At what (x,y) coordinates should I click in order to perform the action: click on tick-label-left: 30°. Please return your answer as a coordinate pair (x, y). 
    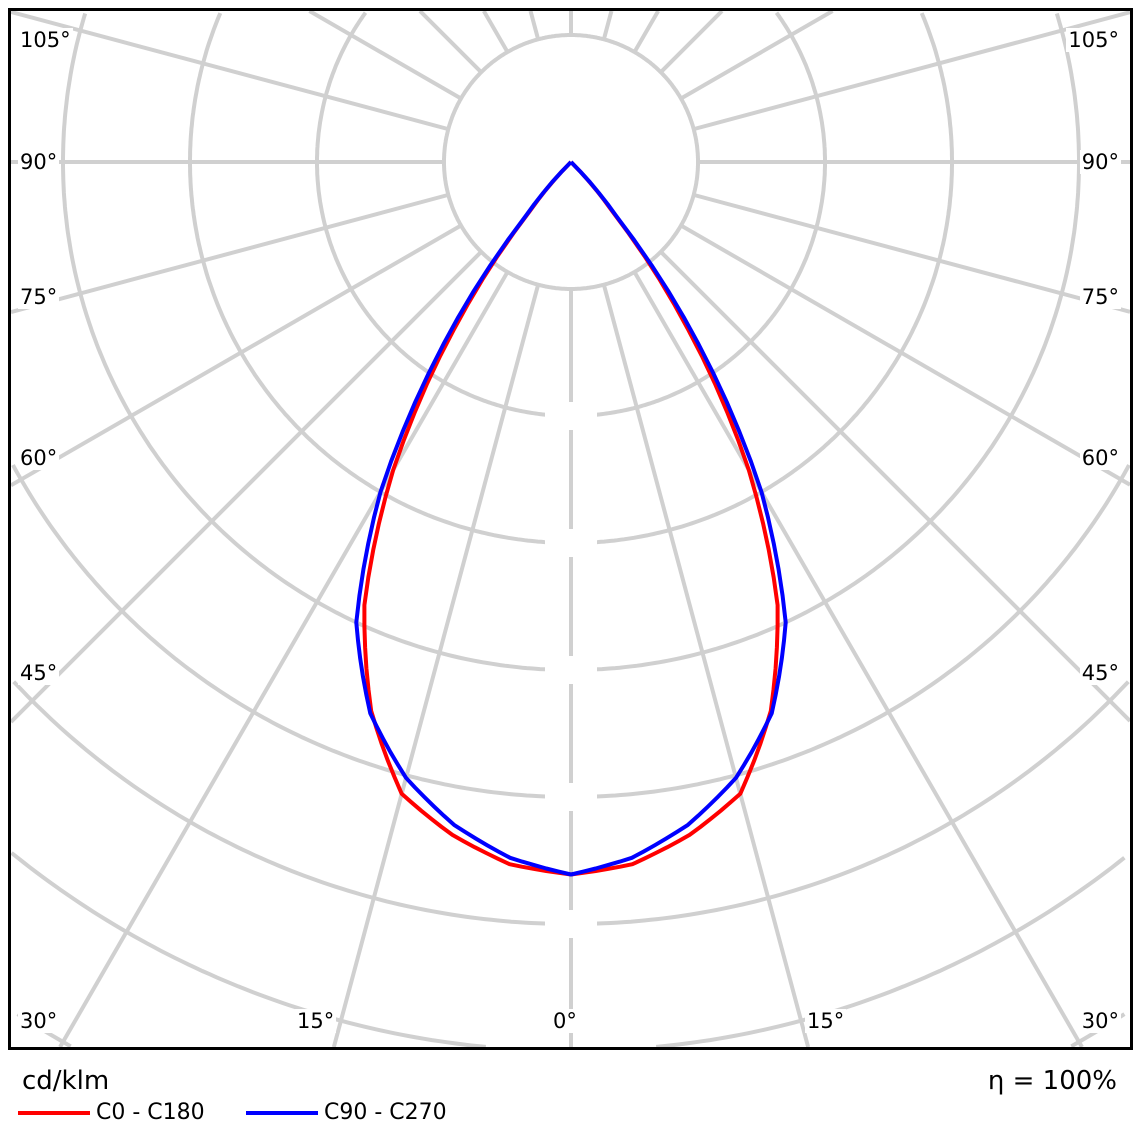
    Looking at the image, I should click on (39, 1021).